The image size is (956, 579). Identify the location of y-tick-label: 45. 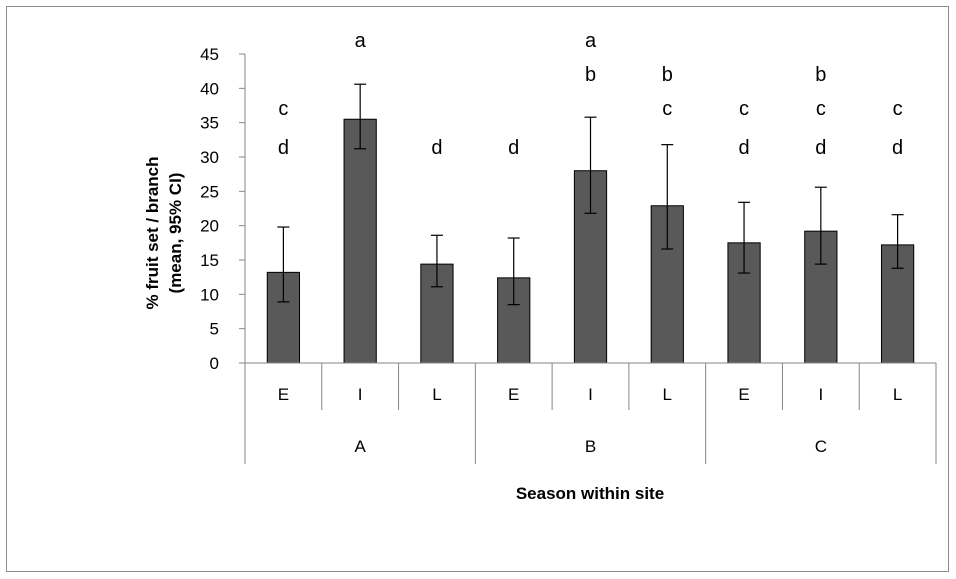
(209, 54).